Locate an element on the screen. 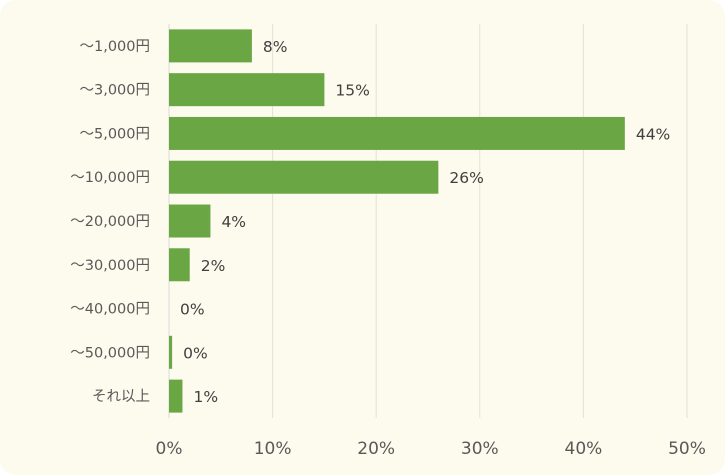 This screenshot has width=725, height=475. x-tick-label-0: 0% is located at coordinates (169, 449).